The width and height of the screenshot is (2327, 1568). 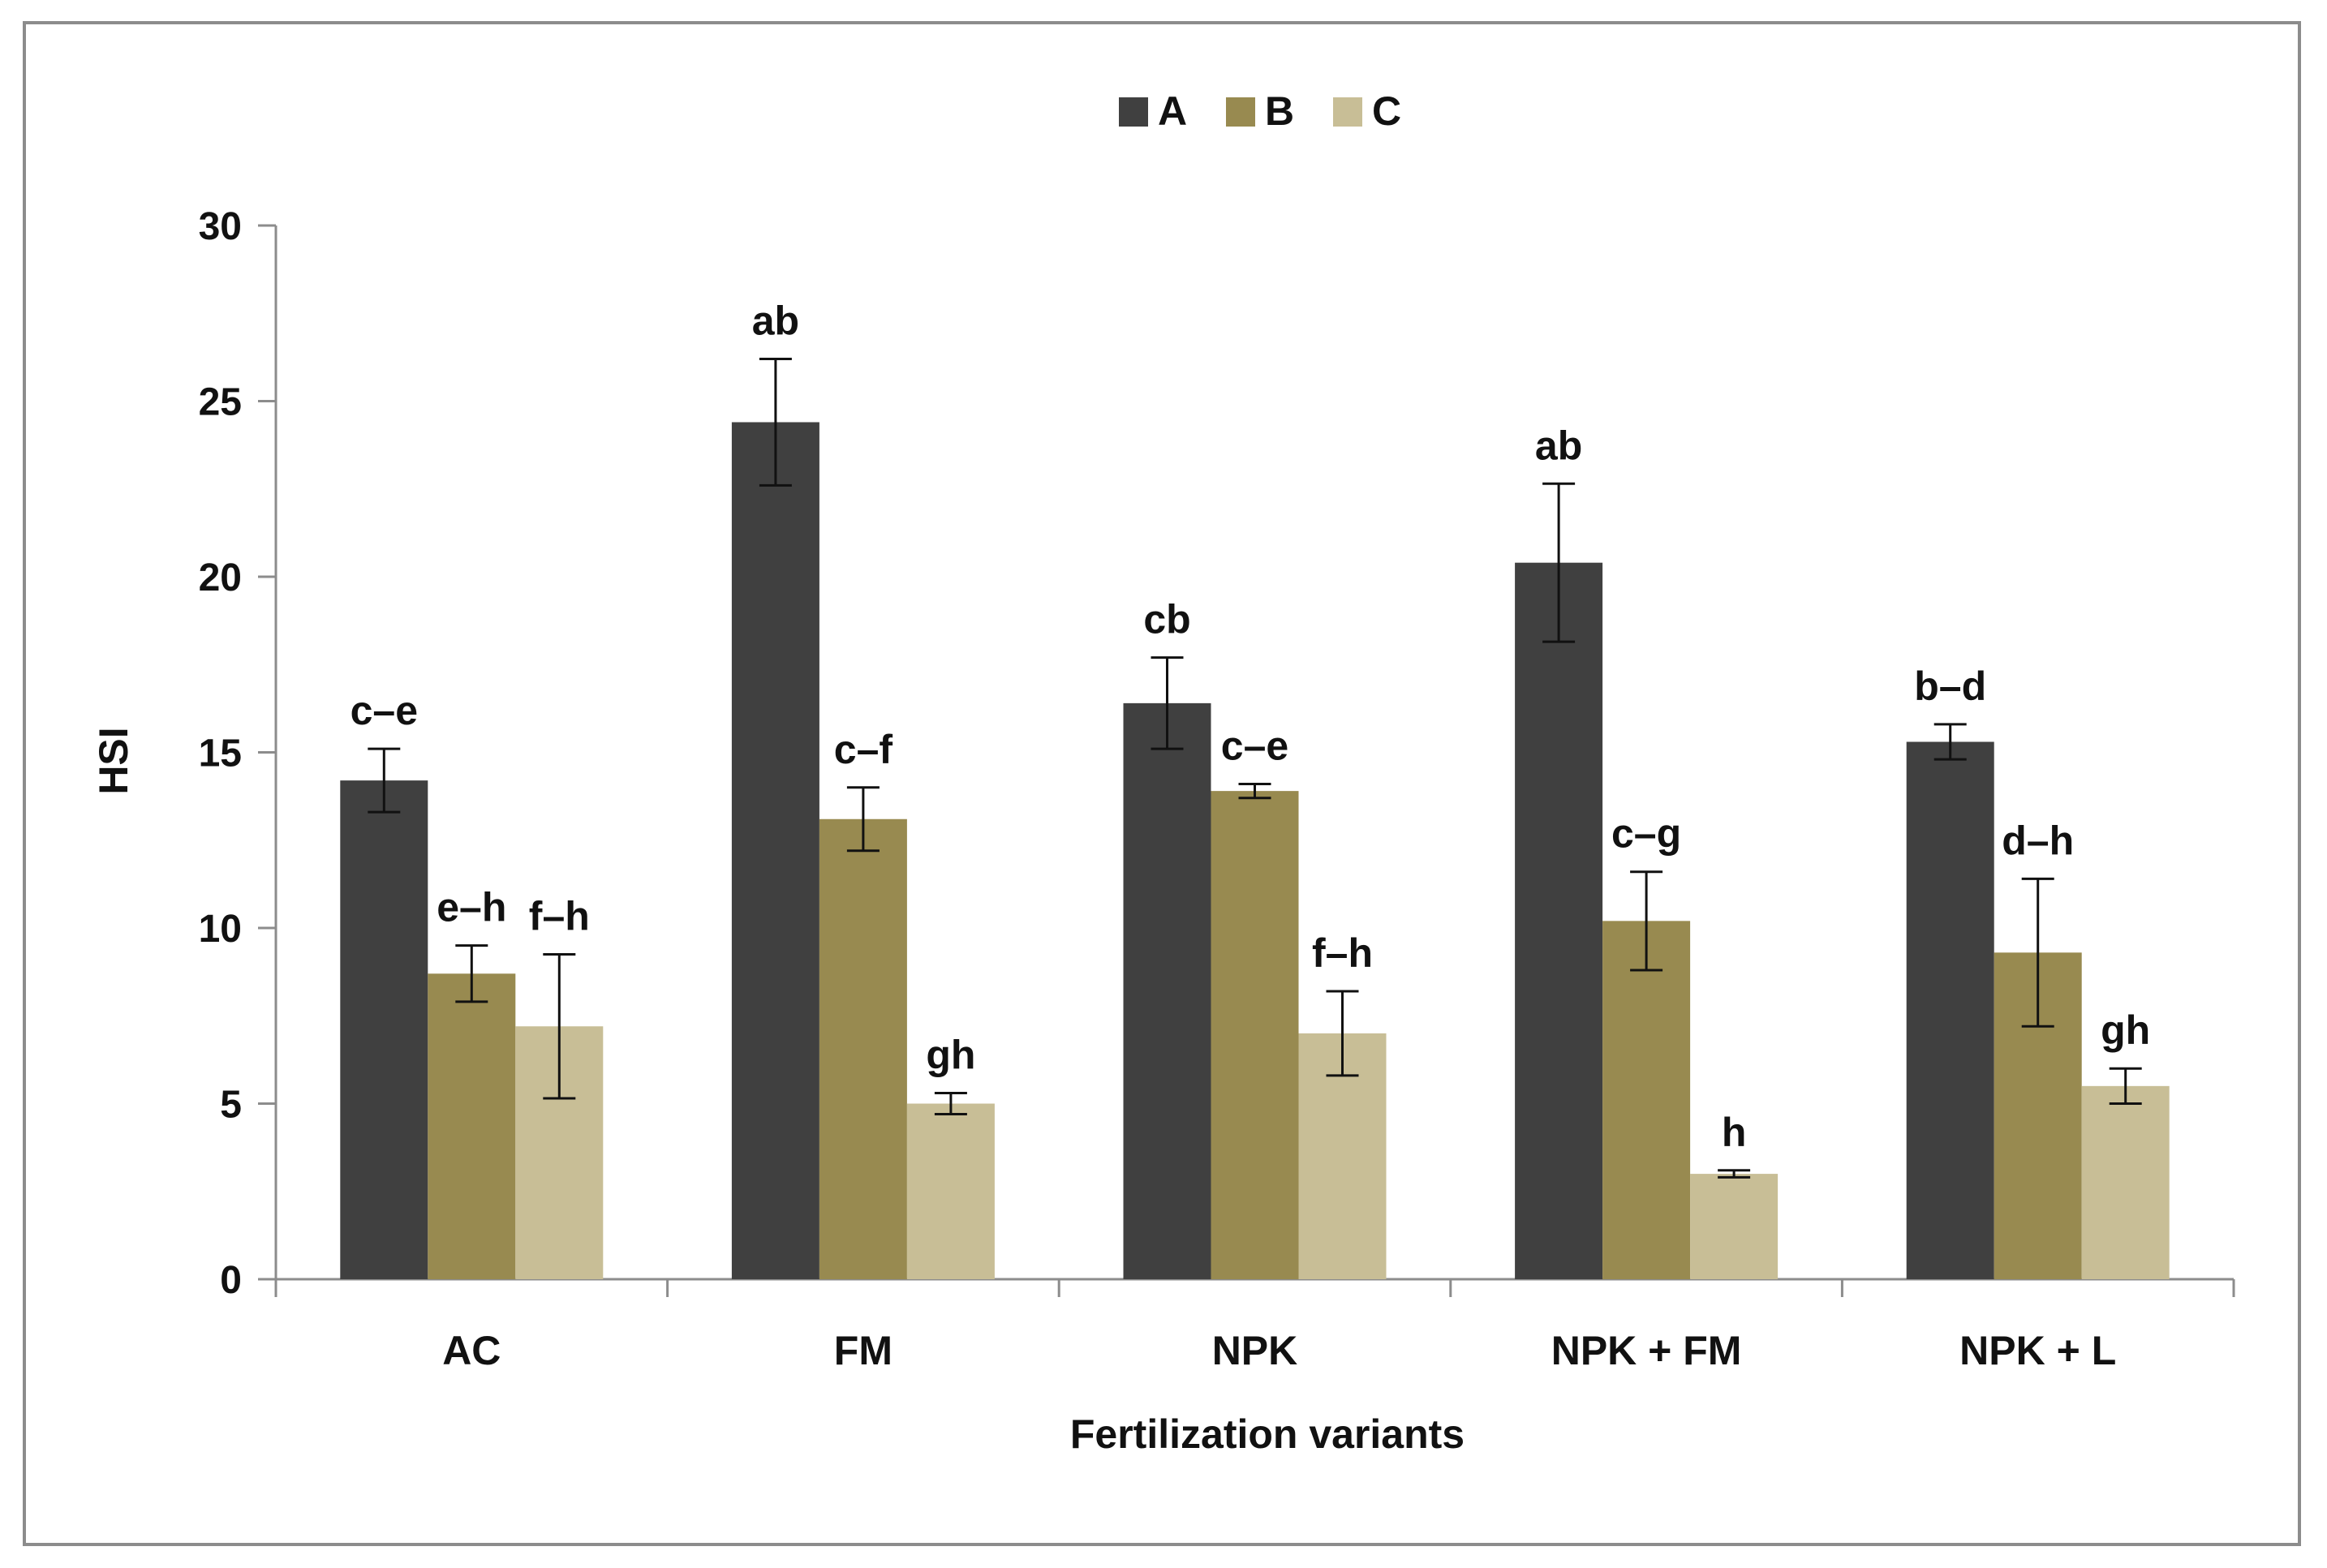 I want to click on x-tick-label-npk-fm: NPK + FM, so click(x=1647, y=1350).